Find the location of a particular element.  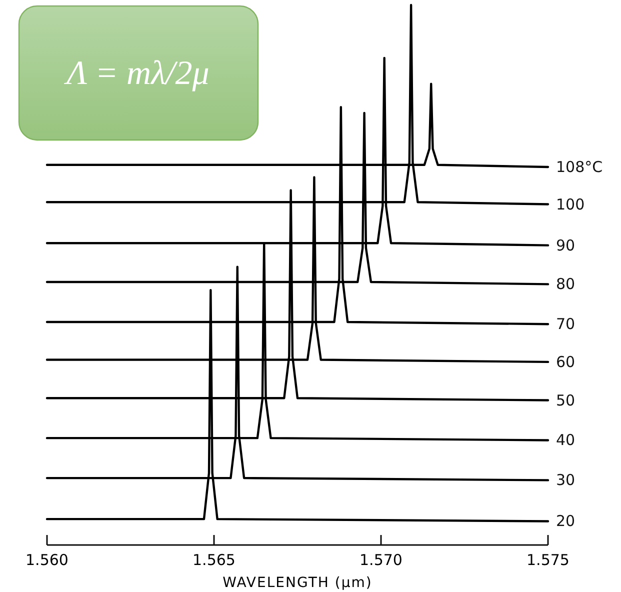

series-label: 20 is located at coordinates (566, 521).